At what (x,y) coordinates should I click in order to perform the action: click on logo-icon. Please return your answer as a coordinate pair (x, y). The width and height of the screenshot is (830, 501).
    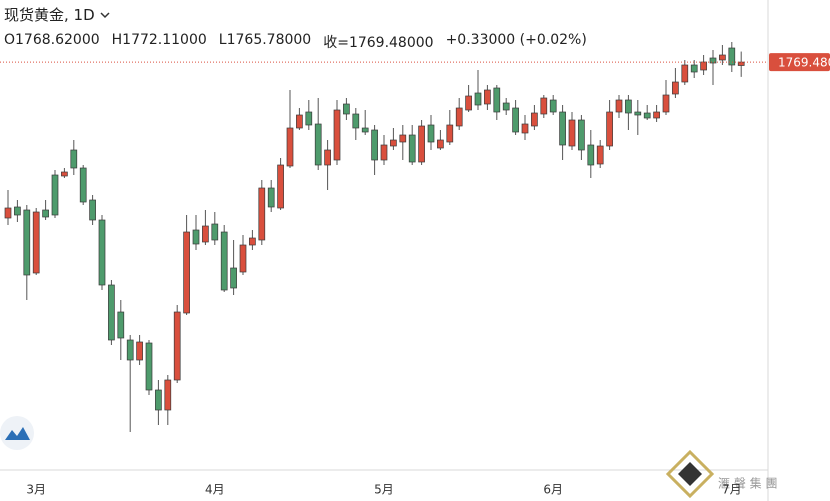
    Looking at the image, I should click on (17, 433).